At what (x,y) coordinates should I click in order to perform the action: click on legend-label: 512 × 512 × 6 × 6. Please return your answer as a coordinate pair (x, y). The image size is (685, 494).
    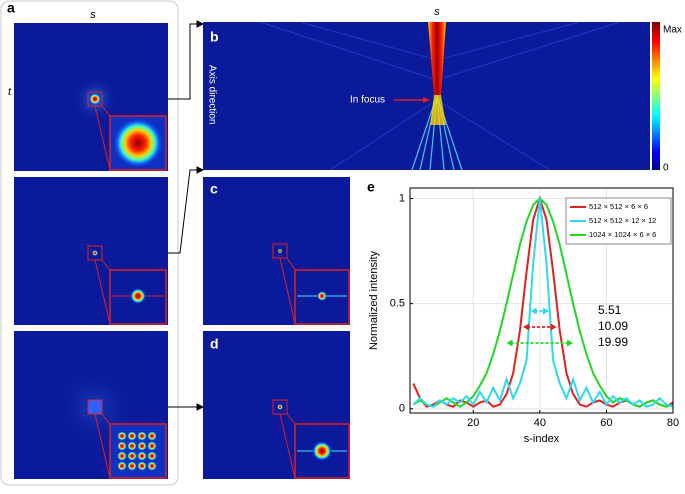
    Looking at the image, I should click on (618, 206).